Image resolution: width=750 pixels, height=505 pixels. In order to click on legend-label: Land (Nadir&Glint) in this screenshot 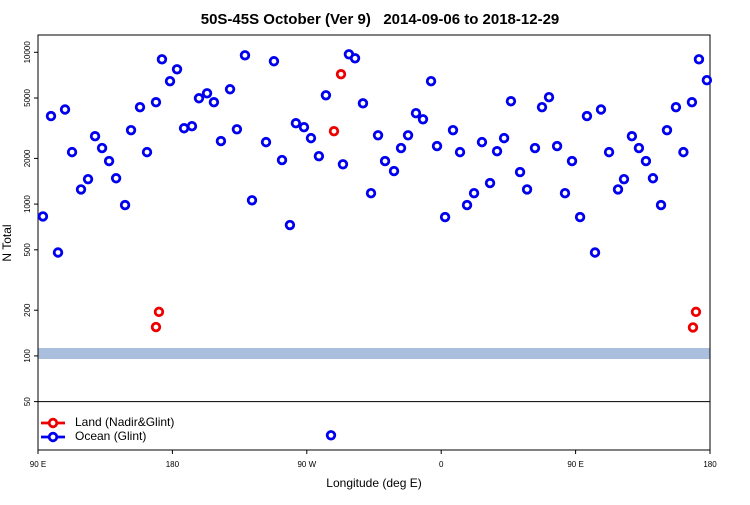, I will do `click(124, 422)`.